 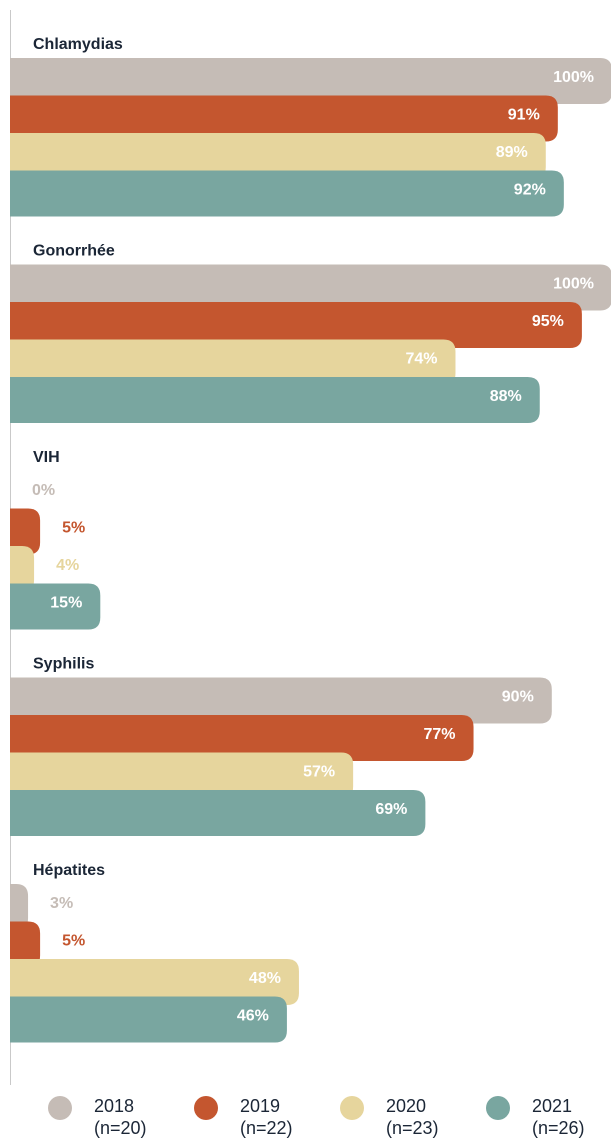 What do you see at coordinates (63, 664) in the screenshot?
I see `category-label: Syphilis` at bounding box center [63, 664].